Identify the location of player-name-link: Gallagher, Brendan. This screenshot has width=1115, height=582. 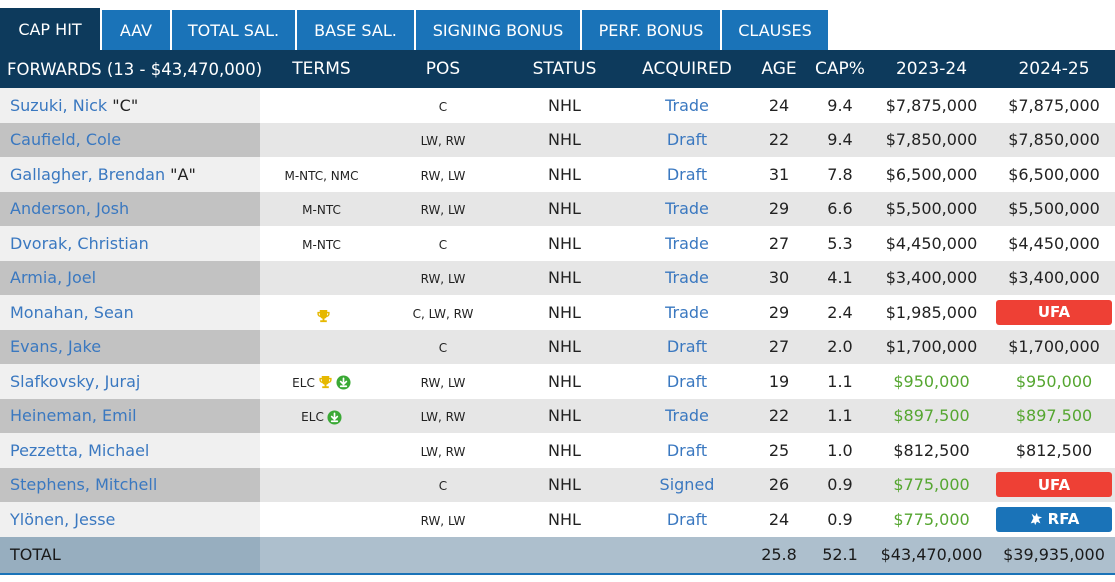
(88, 174).